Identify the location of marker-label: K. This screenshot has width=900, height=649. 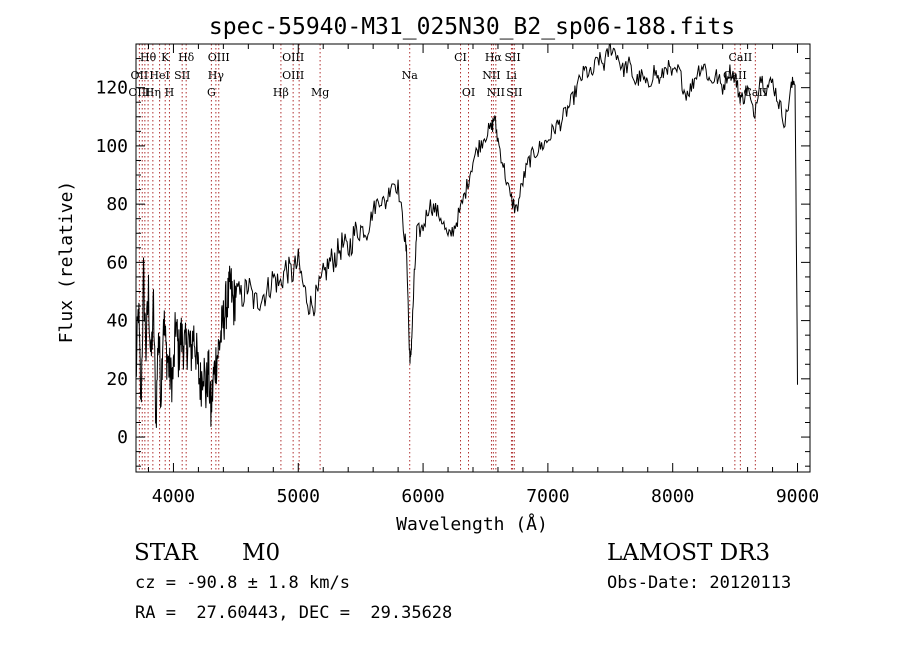
(165, 57).